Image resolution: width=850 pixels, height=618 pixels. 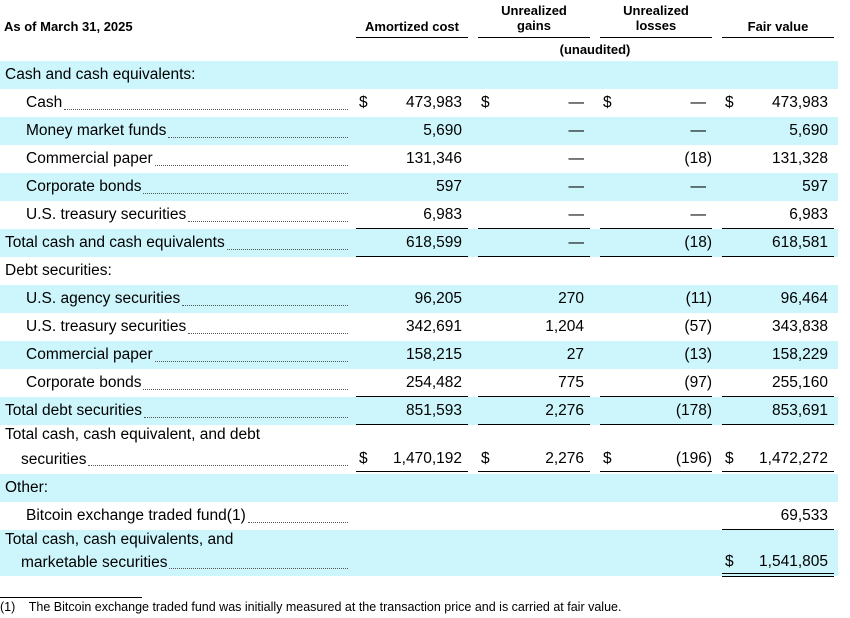 What do you see at coordinates (575, 354) in the screenshot?
I see `cell-unrealized-gains: 27` at bounding box center [575, 354].